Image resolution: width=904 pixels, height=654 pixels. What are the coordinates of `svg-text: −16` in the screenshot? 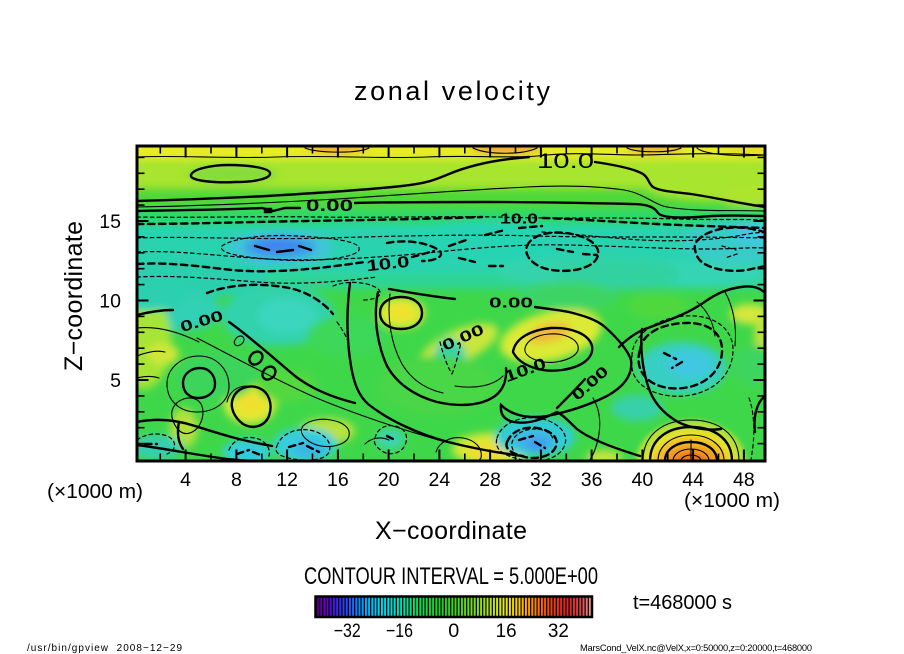 It's located at (399, 631).